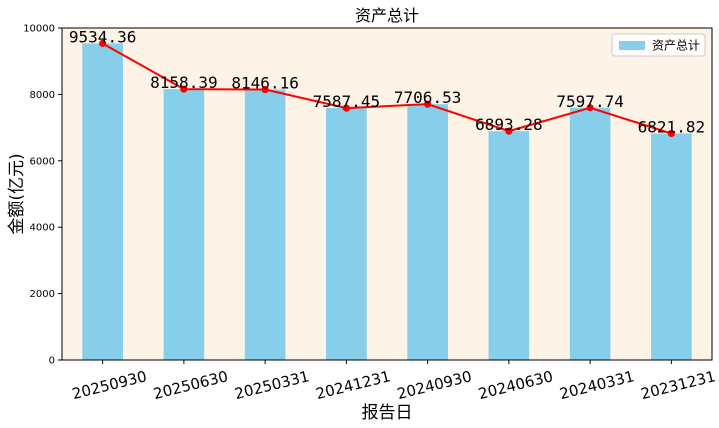  I want to click on y-tick-label: 10000, so click(39, 29).